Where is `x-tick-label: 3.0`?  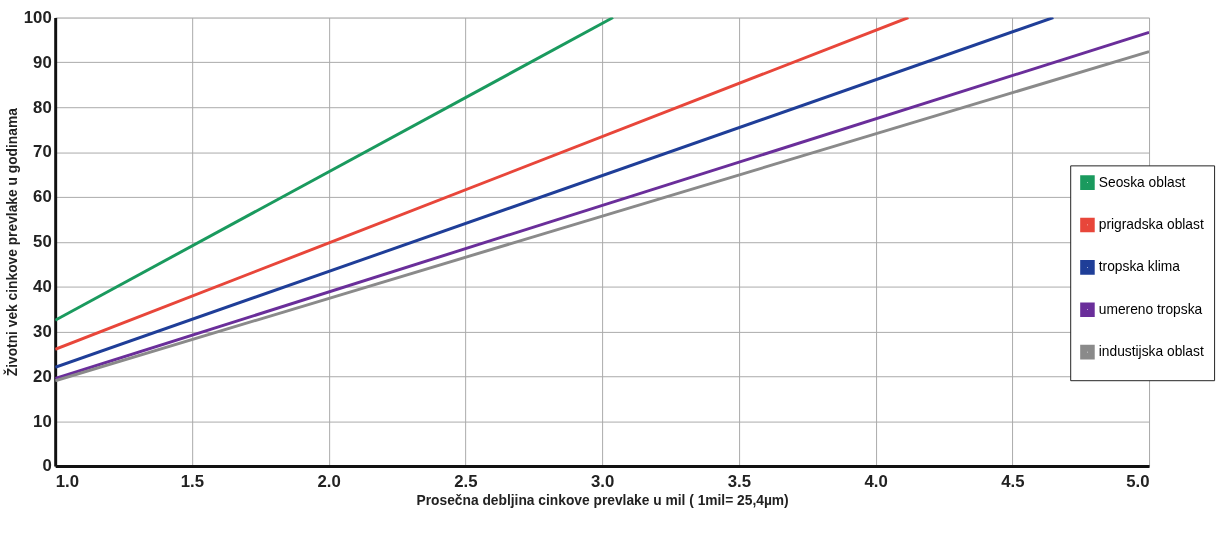 x-tick-label: 3.0 is located at coordinates (602, 482).